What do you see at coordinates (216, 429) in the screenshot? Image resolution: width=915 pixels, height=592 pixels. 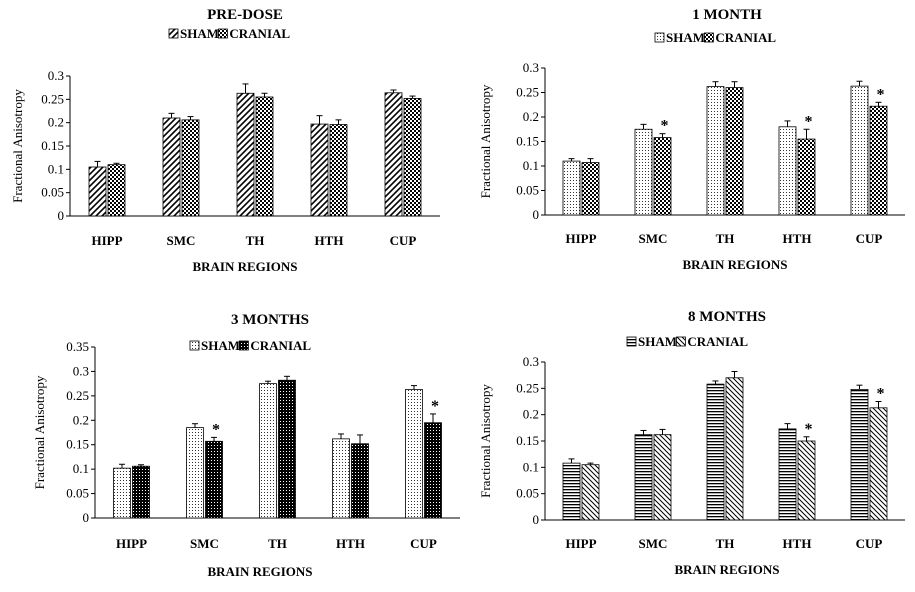 I see `significance-marker-smc: *` at bounding box center [216, 429].